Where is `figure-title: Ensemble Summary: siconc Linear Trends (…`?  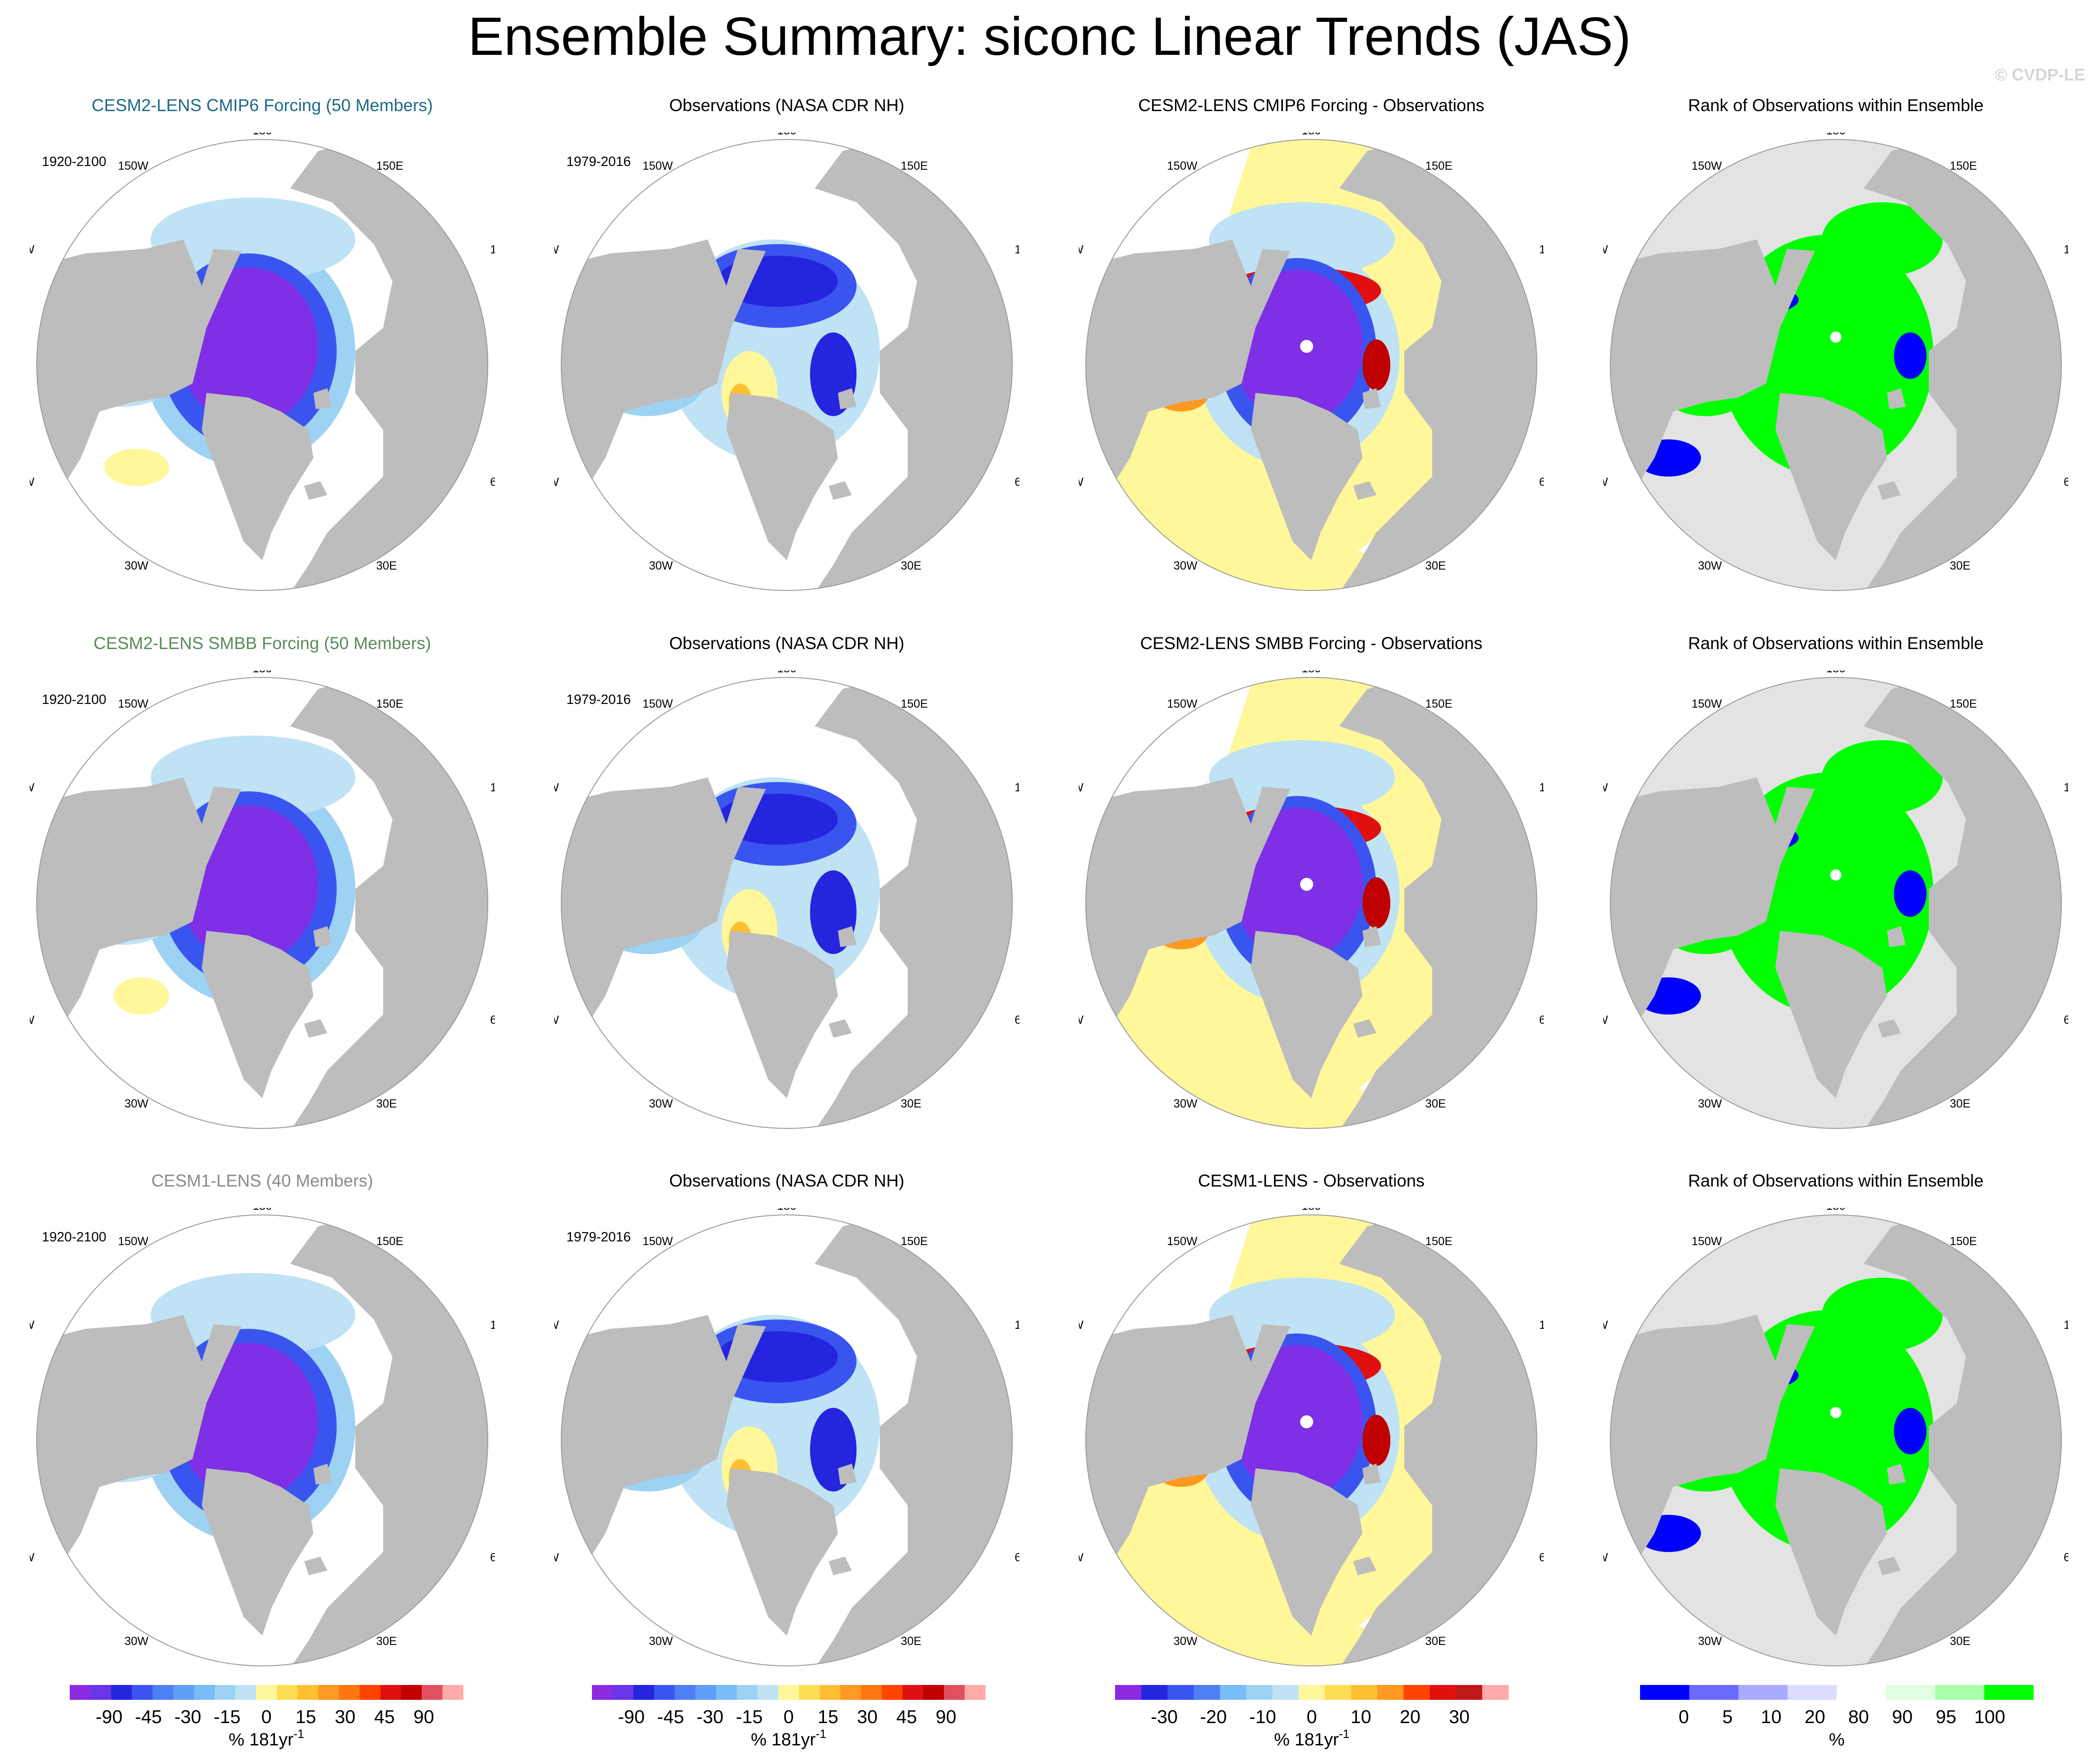
figure-title: Ensemble Summary: siconc Linear Trends (… is located at coordinates (1049, 36).